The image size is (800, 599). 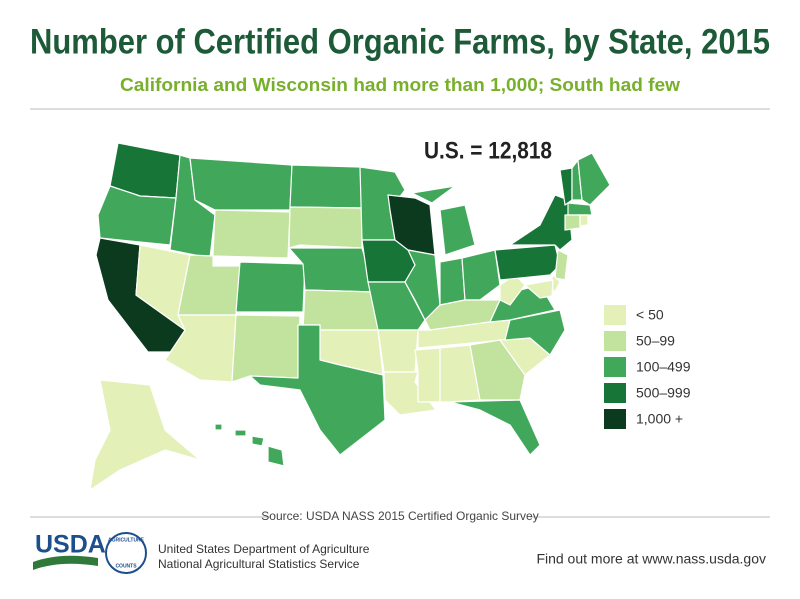 I want to click on seal-text: COUNTS, so click(x=126, y=566).